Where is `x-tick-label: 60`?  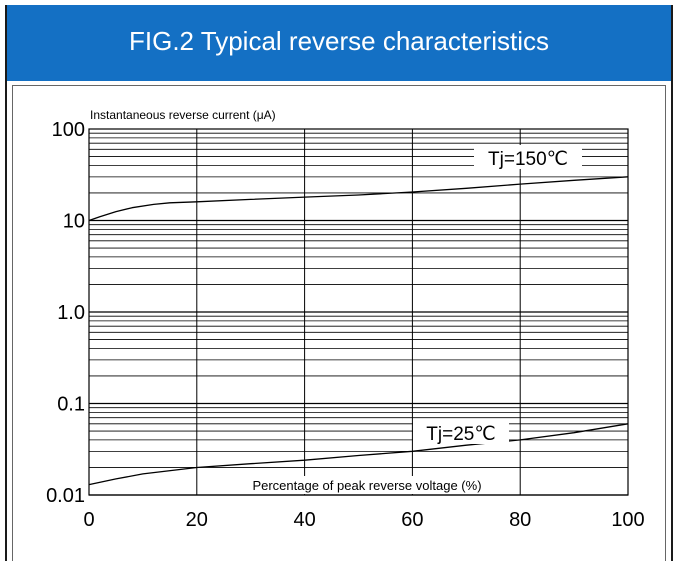
x-tick-label: 60 is located at coordinates (412, 520).